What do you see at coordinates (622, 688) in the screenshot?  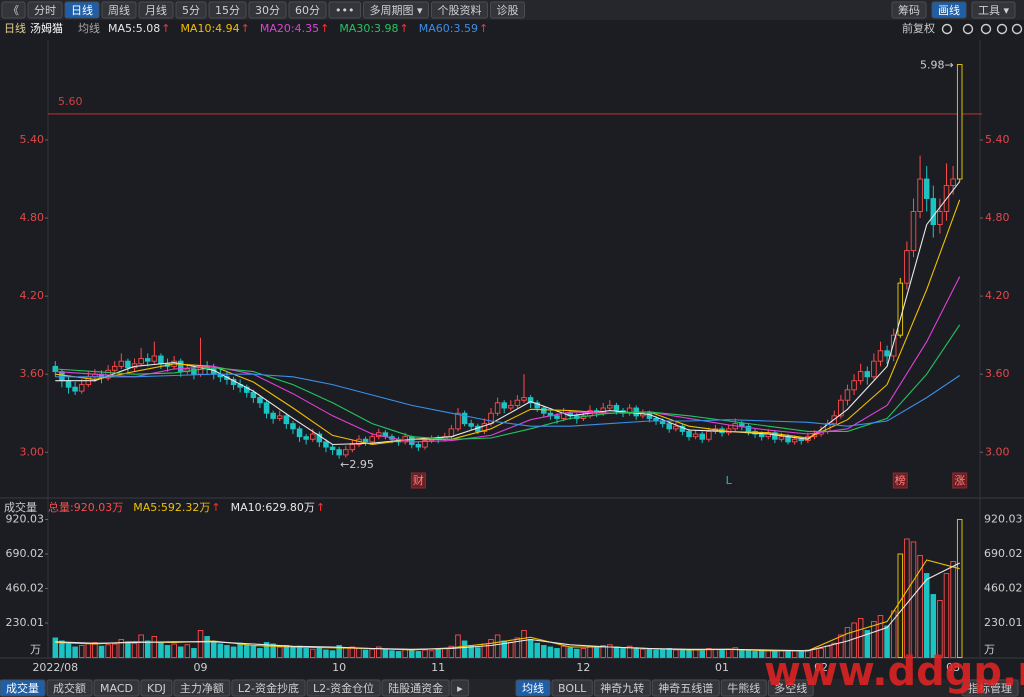 I see `indicator-tab: 神奇九转` at bounding box center [622, 688].